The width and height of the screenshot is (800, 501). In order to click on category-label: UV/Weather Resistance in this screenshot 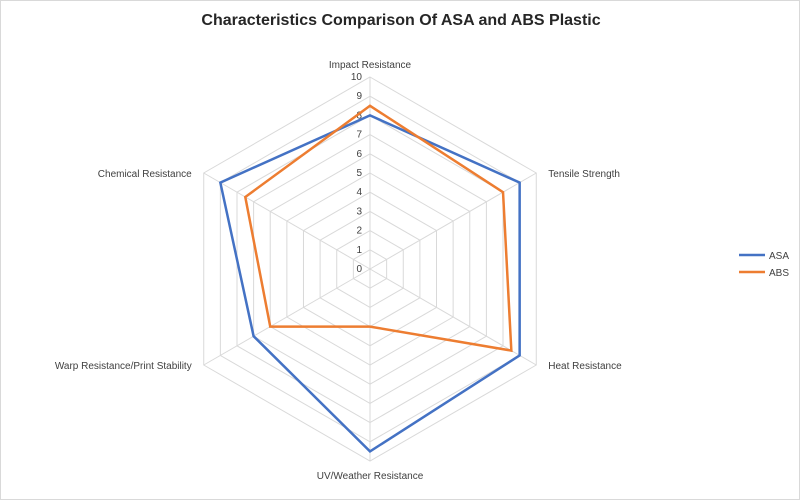, I will do `click(370, 476)`.